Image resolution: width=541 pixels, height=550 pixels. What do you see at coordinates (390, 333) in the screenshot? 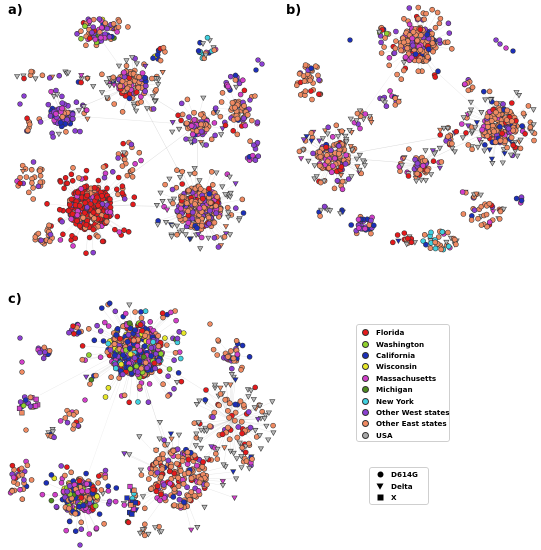
I see `legend-label: Florida` at bounding box center [390, 333].